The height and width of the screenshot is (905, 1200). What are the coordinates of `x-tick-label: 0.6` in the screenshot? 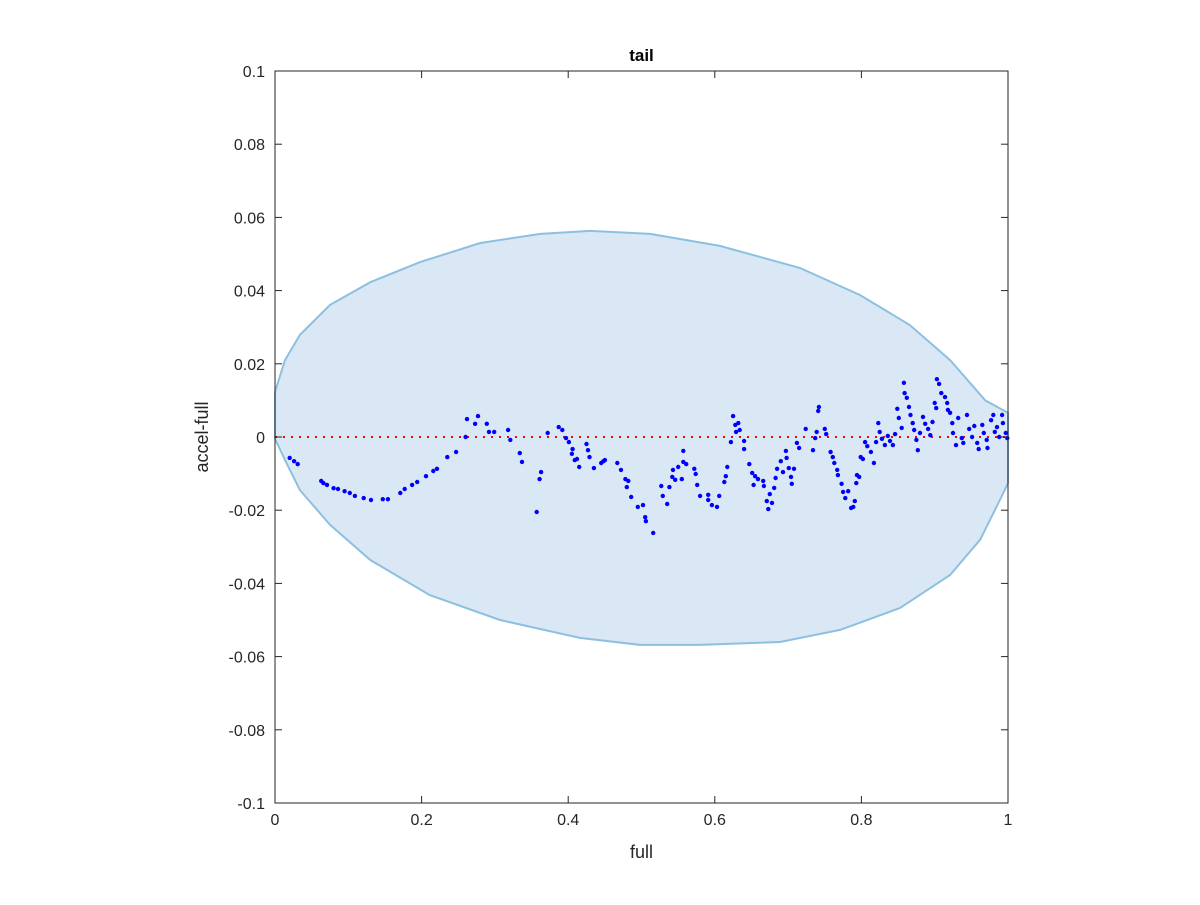 It's located at (715, 820).